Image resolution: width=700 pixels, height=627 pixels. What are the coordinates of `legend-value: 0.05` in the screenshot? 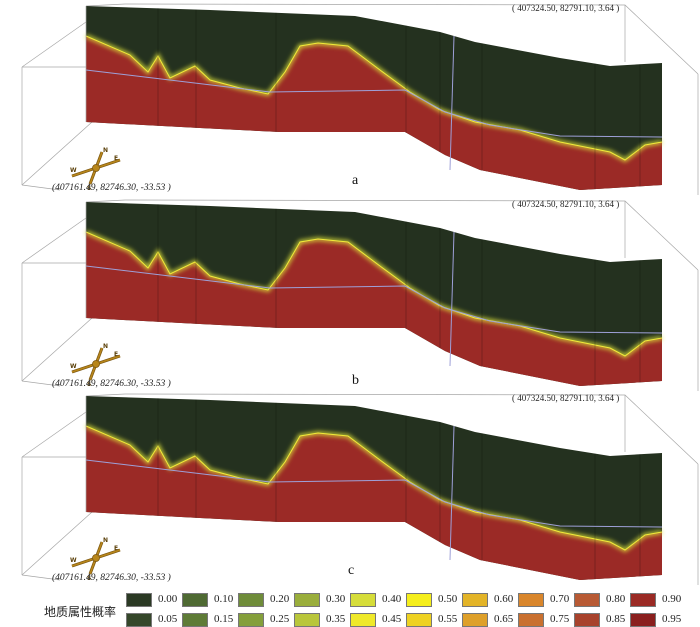 It's located at (168, 619).